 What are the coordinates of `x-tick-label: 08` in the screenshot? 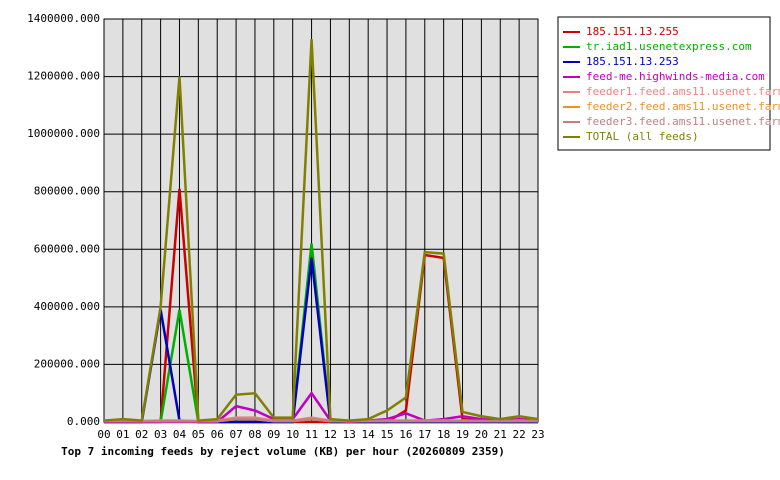 It's located at (254, 434).